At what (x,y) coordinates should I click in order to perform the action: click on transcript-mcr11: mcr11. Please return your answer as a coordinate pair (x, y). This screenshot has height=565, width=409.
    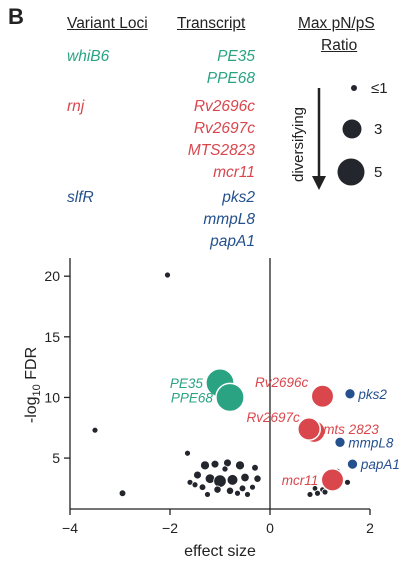
    Looking at the image, I should click on (234, 172).